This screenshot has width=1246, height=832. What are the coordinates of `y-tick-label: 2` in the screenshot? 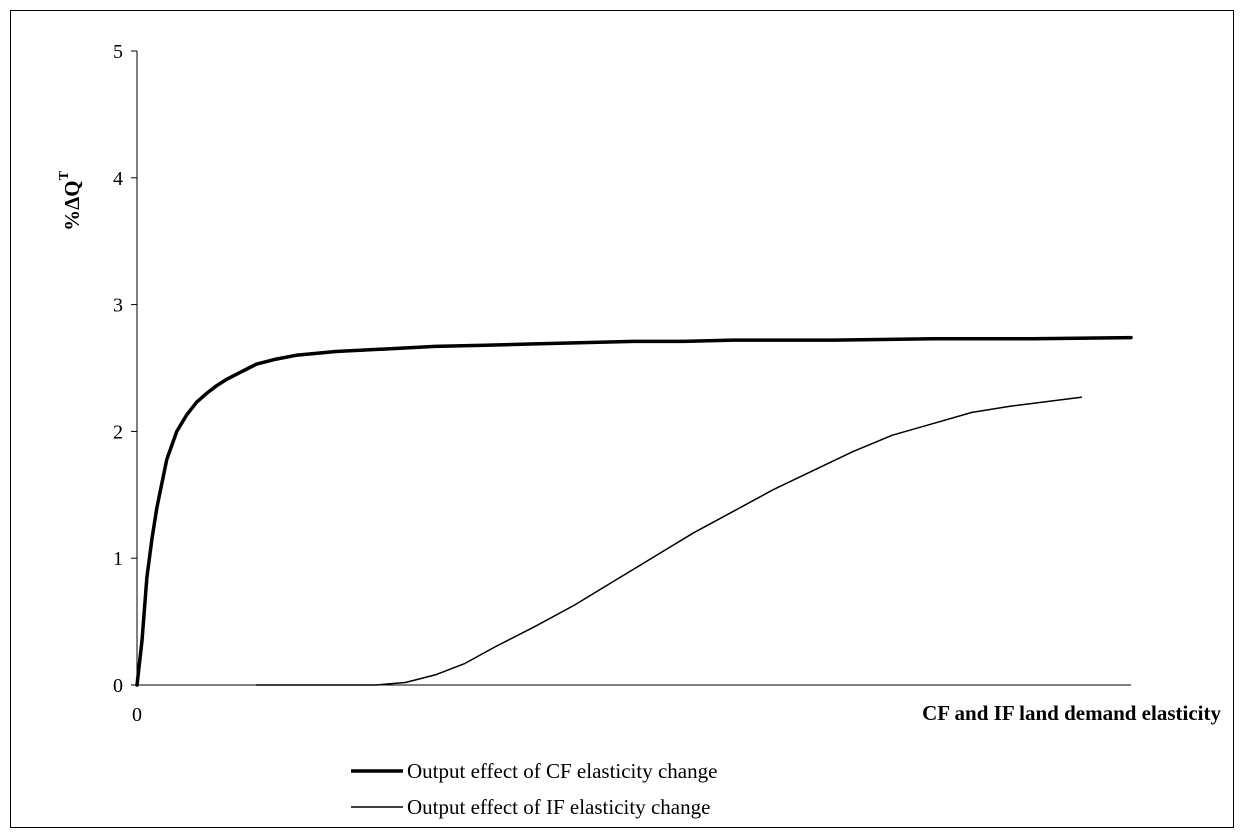 It's located at (118, 432).